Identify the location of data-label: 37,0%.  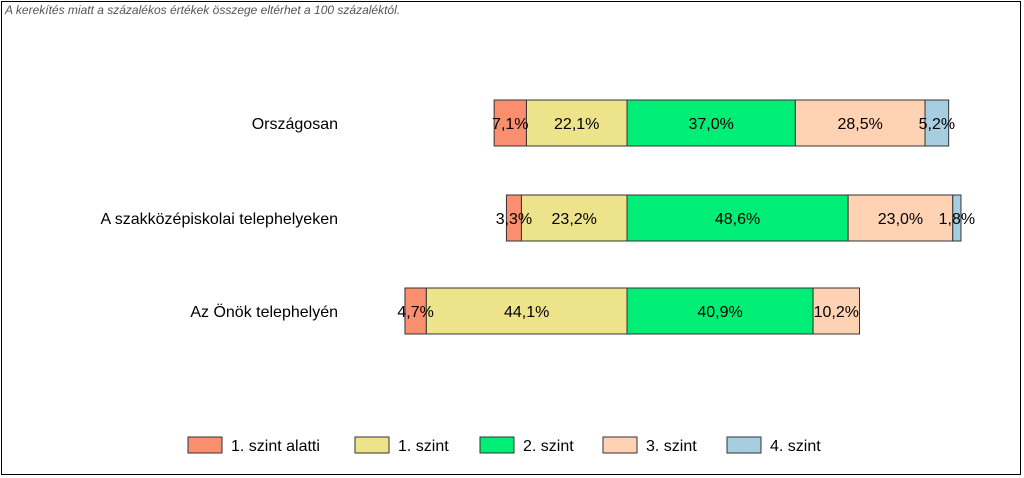
(710, 124).